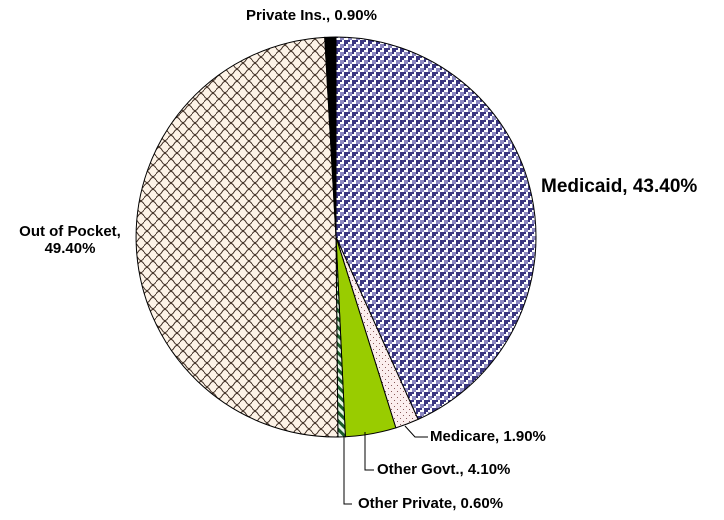 This screenshot has width=724, height=520. I want to click on slice-private-ins, so click(330, 137).